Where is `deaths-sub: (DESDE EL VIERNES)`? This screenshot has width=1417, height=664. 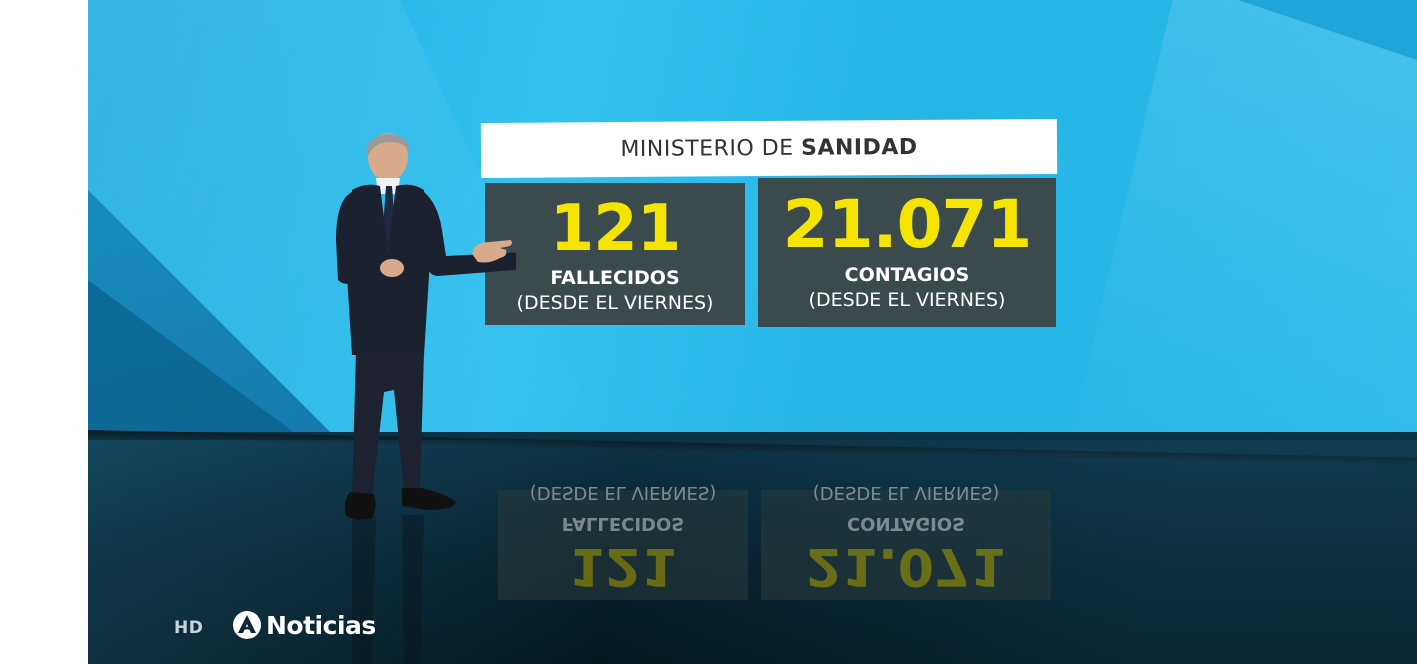
deaths-sub: (DESDE EL VIERNES) is located at coordinates (615, 303).